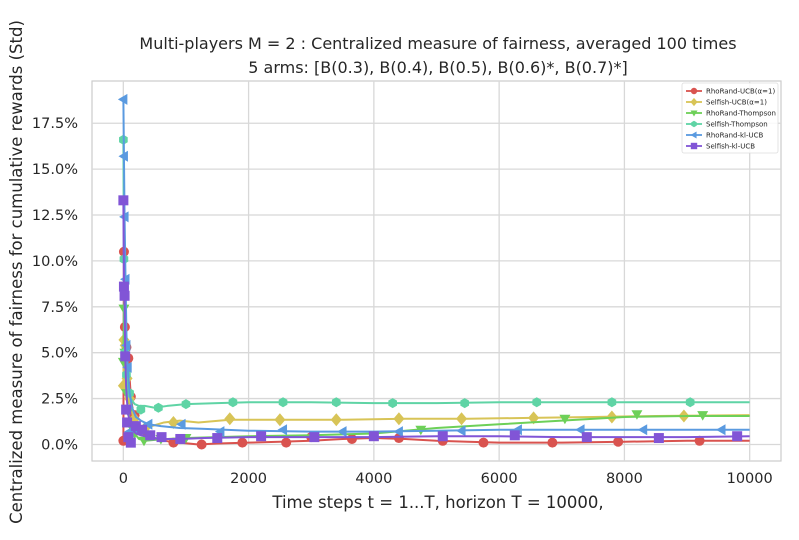  I want to click on legend-label: Selfish-UCB(α=1), so click(736, 103).